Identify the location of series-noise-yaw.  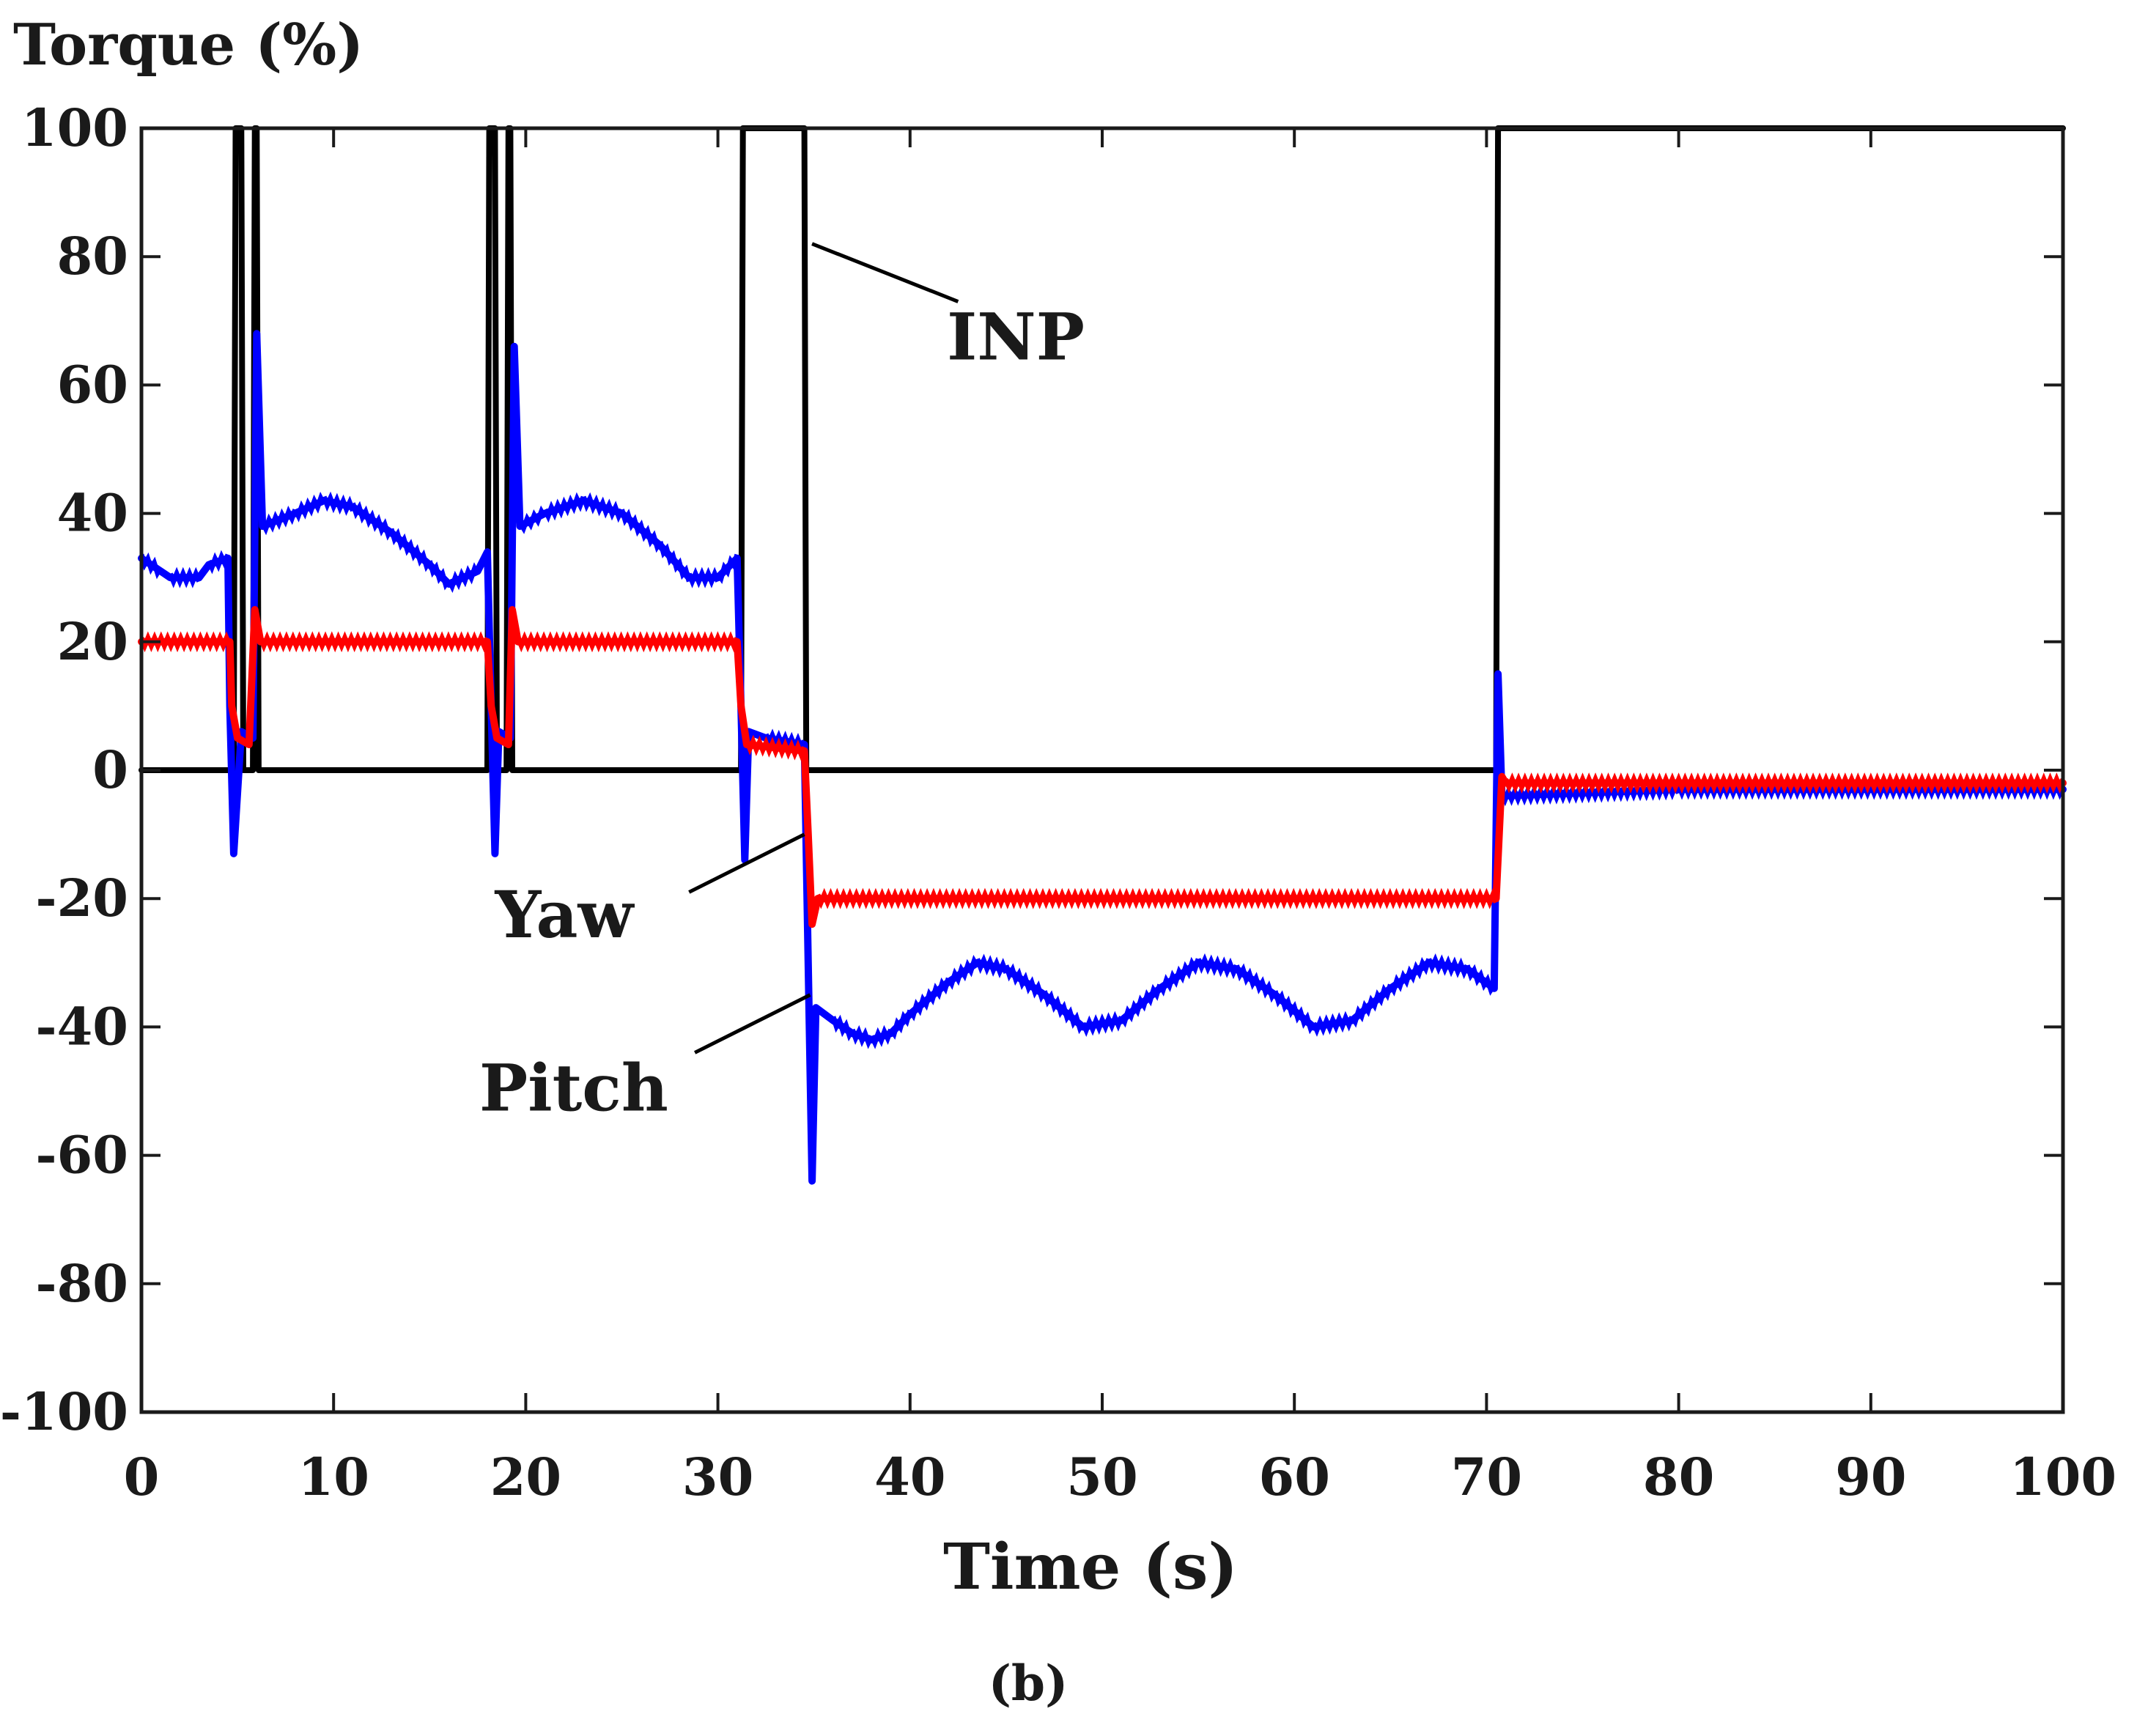
(1102, 770).